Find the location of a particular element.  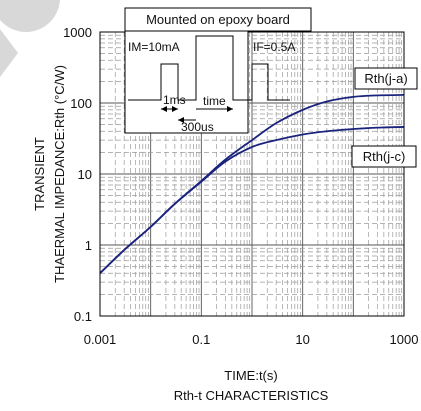

corner-arrow-decoration is located at coordinates (9, 53).